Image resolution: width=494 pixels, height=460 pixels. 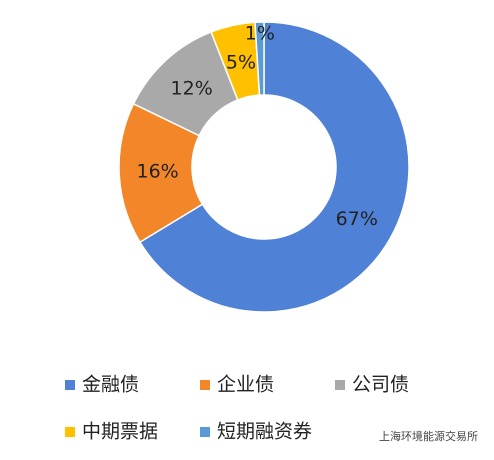 I want to click on legend-label: 公司债, so click(x=380, y=385).